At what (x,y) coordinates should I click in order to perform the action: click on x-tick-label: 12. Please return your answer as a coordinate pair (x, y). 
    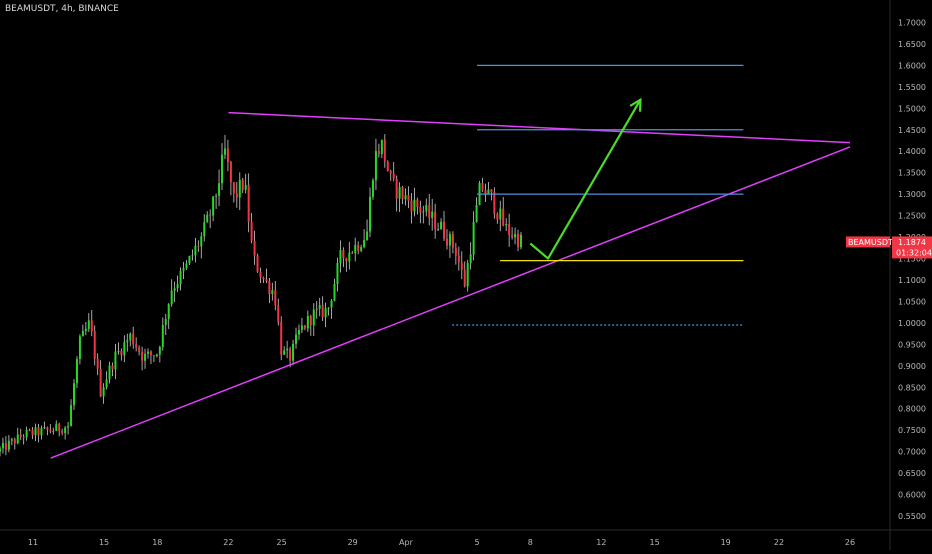
    Looking at the image, I should click on (601, 542).